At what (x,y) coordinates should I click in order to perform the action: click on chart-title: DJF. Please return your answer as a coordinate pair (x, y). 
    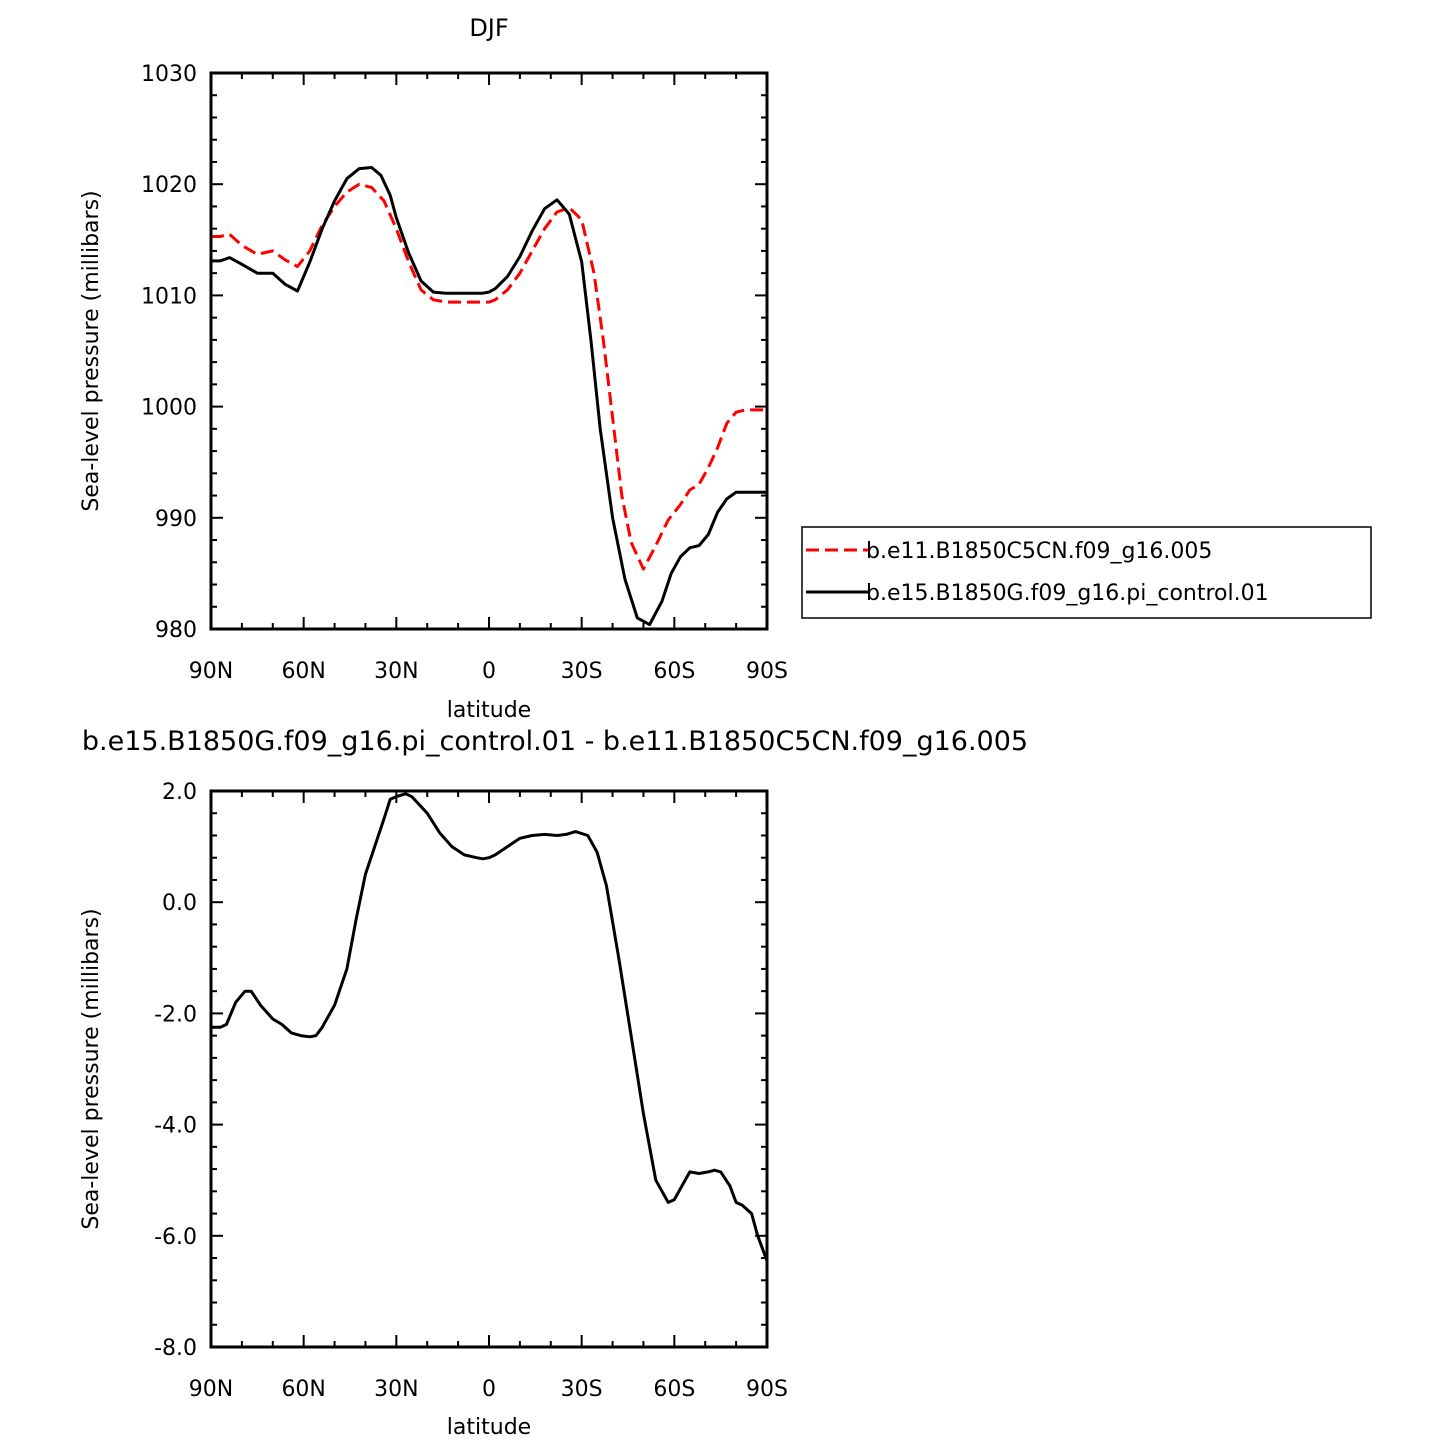
    Looking at the image, I should click on (488, 28).